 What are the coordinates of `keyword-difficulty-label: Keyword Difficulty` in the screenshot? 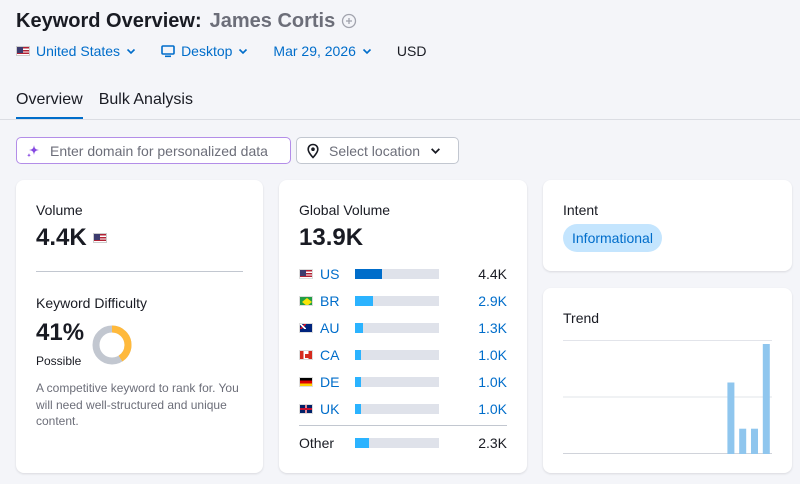 It's located at (92, 303).